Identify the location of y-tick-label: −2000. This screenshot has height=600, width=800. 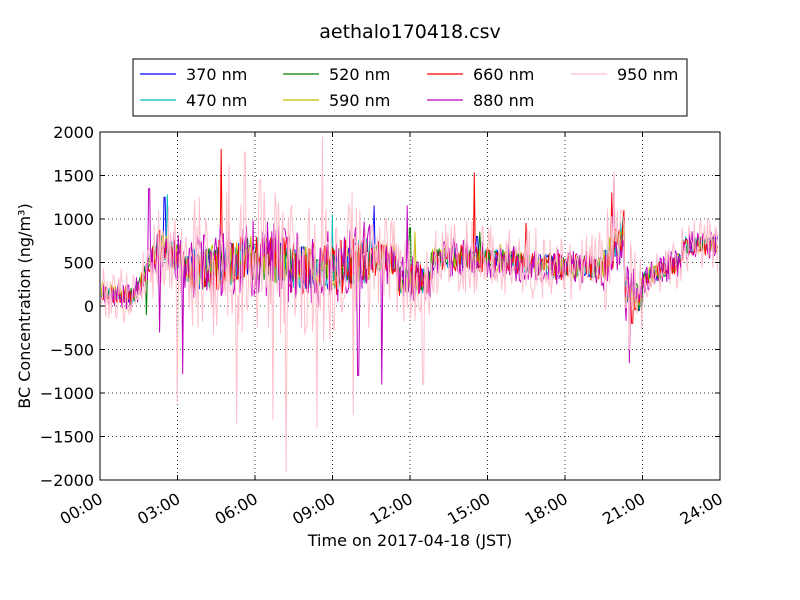
(67, 480).